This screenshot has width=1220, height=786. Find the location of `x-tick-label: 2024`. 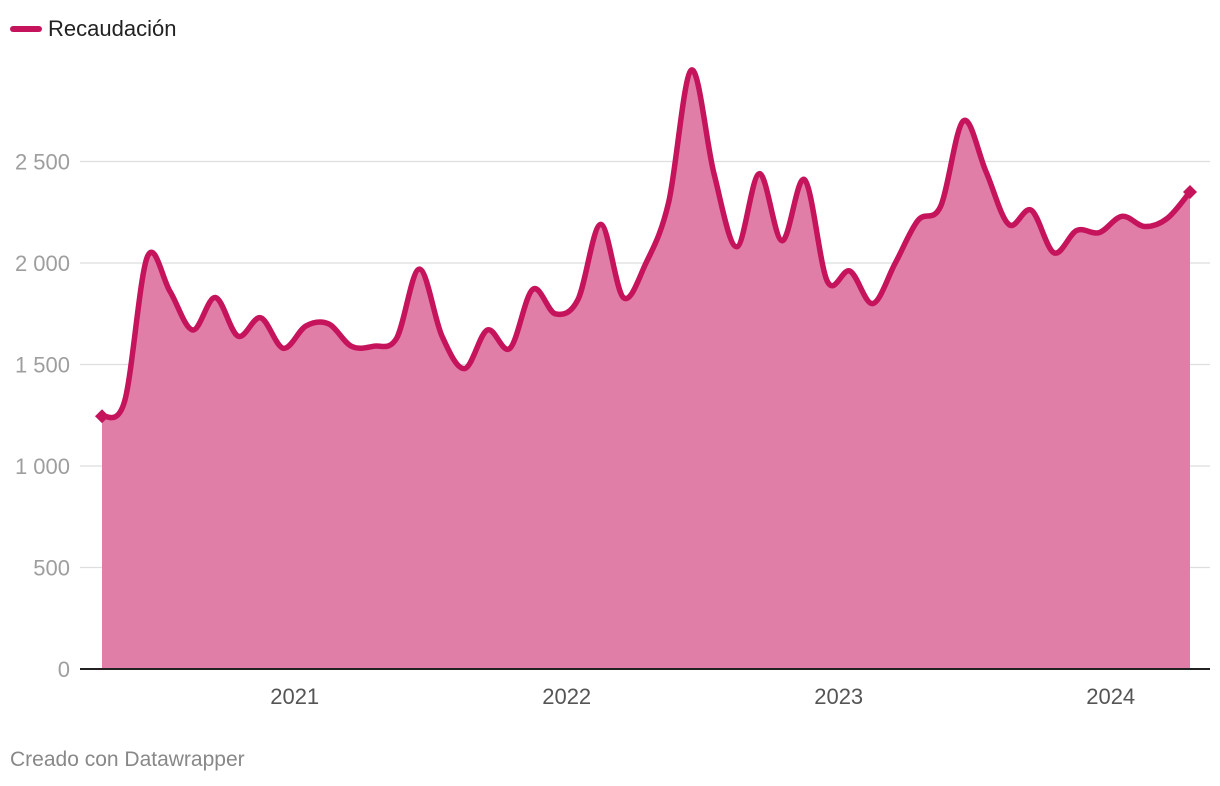

x-tick-label: 2024 is located at coordinates (1110, 696).